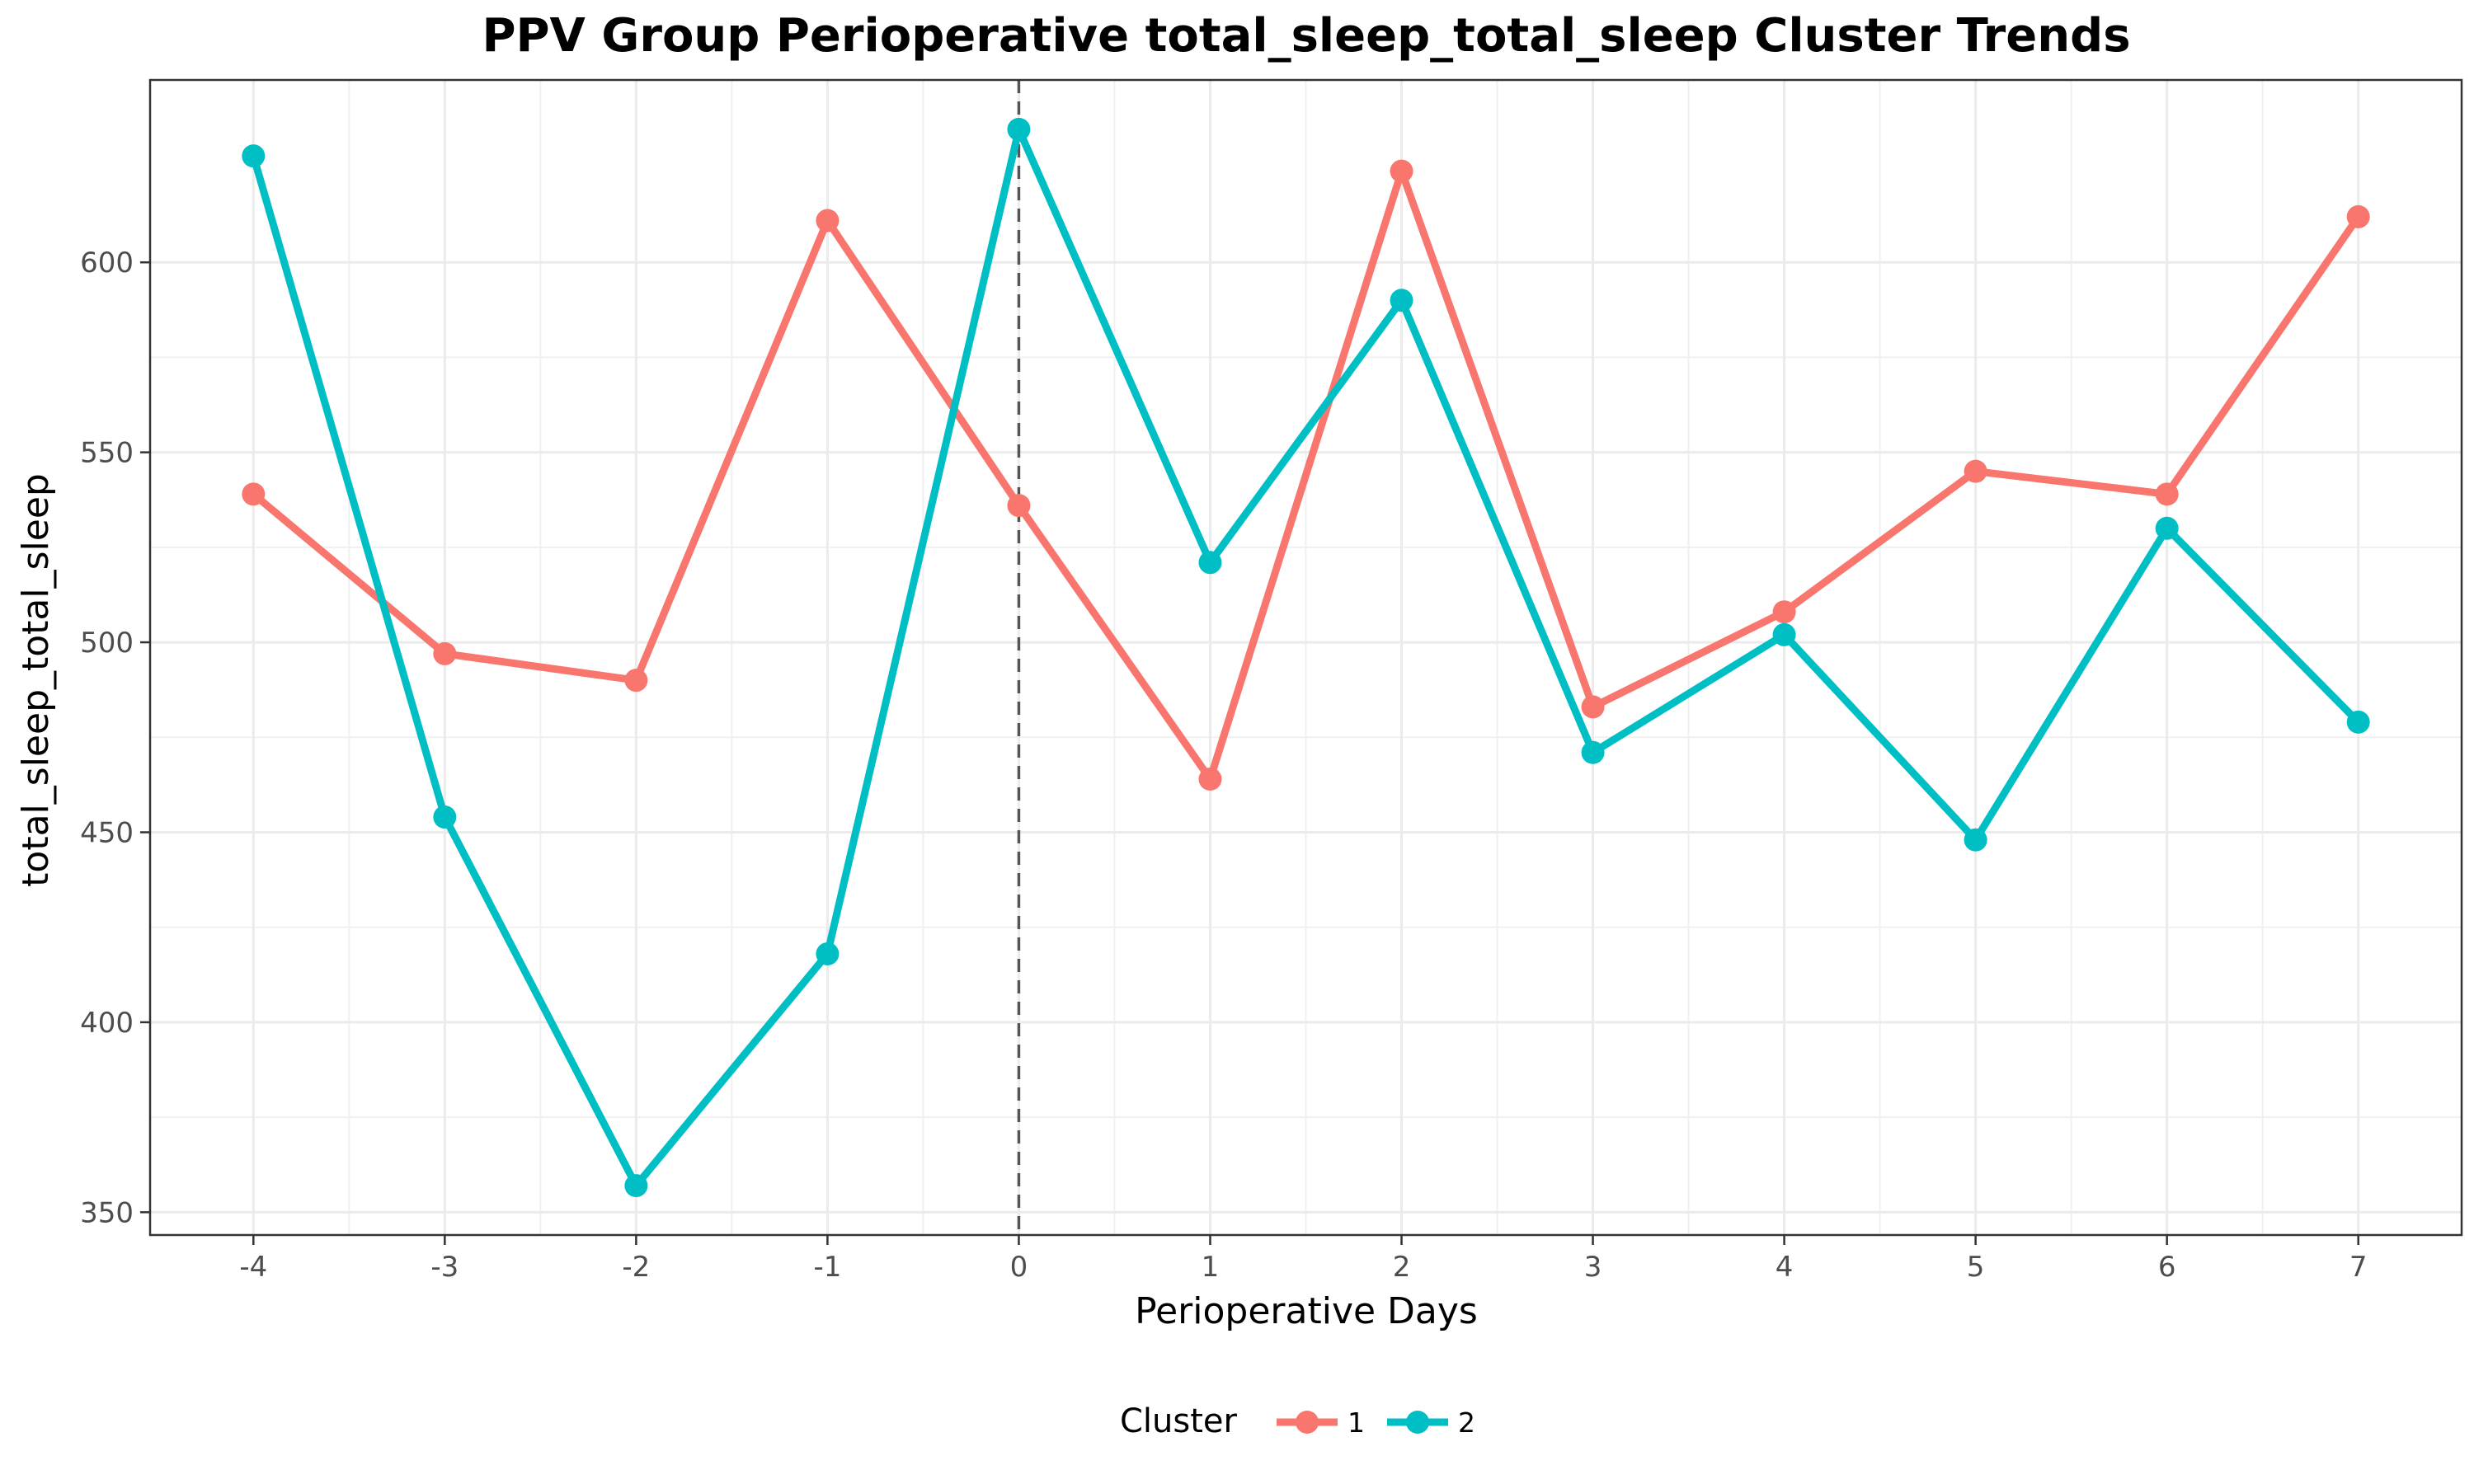 Image resolution: width=2474 pixels, height=1484 pixels. I want to click on y-axis-title: total_sleep_total_sleep, so click(36, 680).